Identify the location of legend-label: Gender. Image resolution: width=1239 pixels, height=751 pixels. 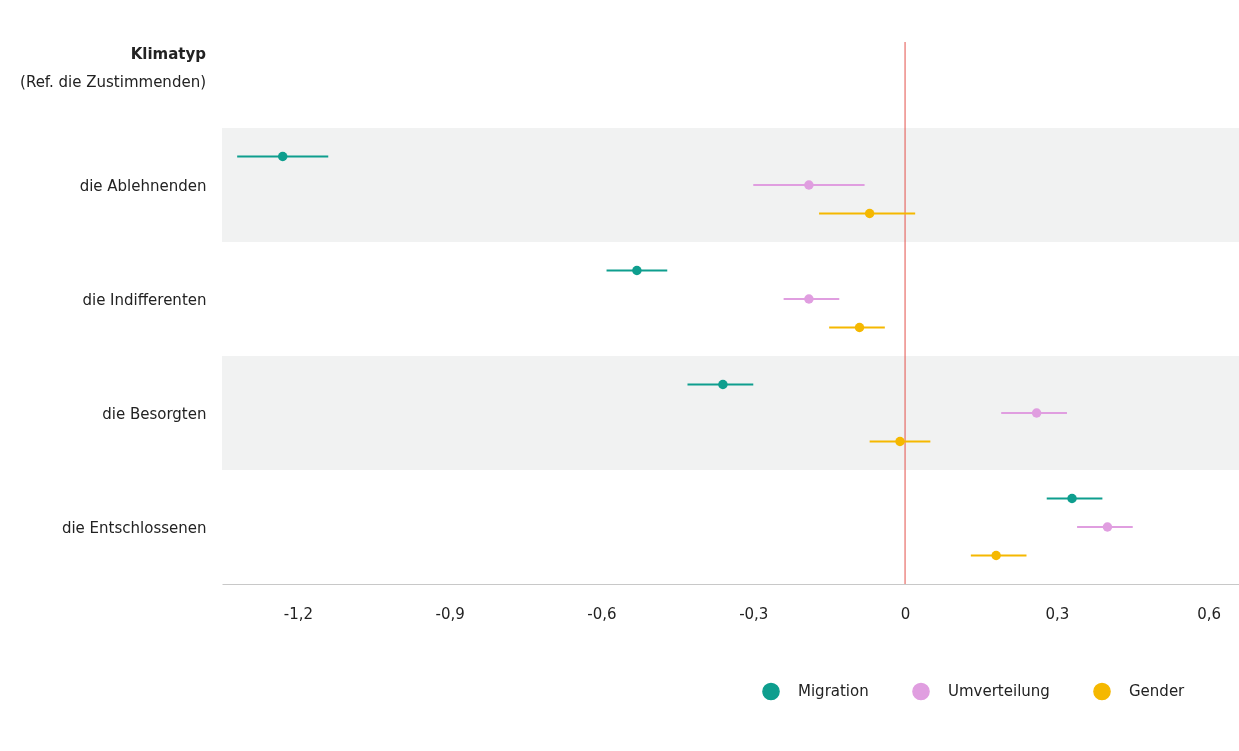
(1157, 691).